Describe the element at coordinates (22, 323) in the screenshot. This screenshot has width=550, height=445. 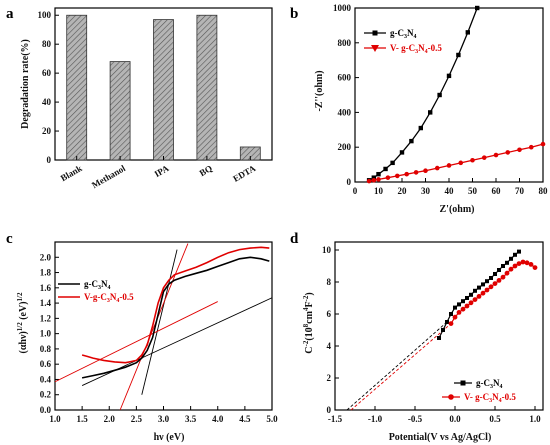
I see `panel-c-ylabel: (αhν)1/2 (eV)1/2` at that location.